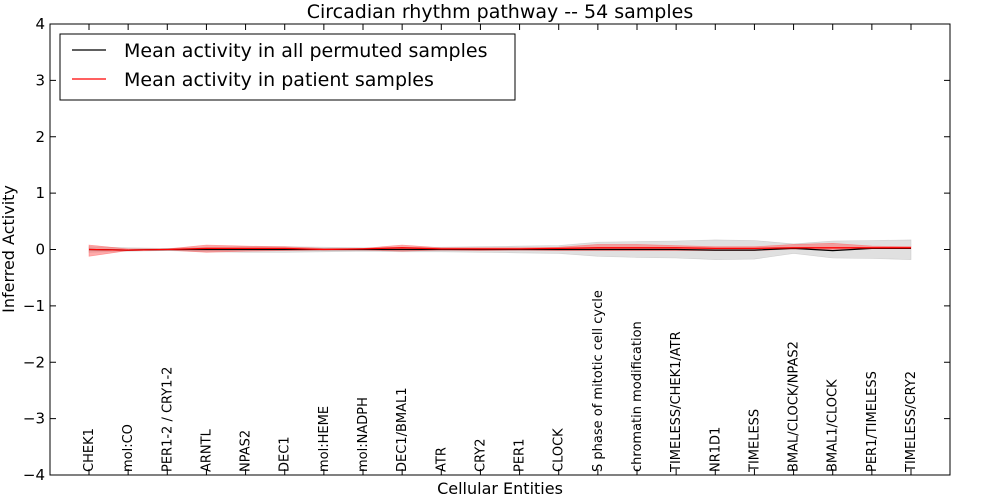 Image resolution: width=1000 pixels, height=500 pixels. I want to click on x-tick-label: TIMELESS/CHEK1/ATR, so click(676, 402).